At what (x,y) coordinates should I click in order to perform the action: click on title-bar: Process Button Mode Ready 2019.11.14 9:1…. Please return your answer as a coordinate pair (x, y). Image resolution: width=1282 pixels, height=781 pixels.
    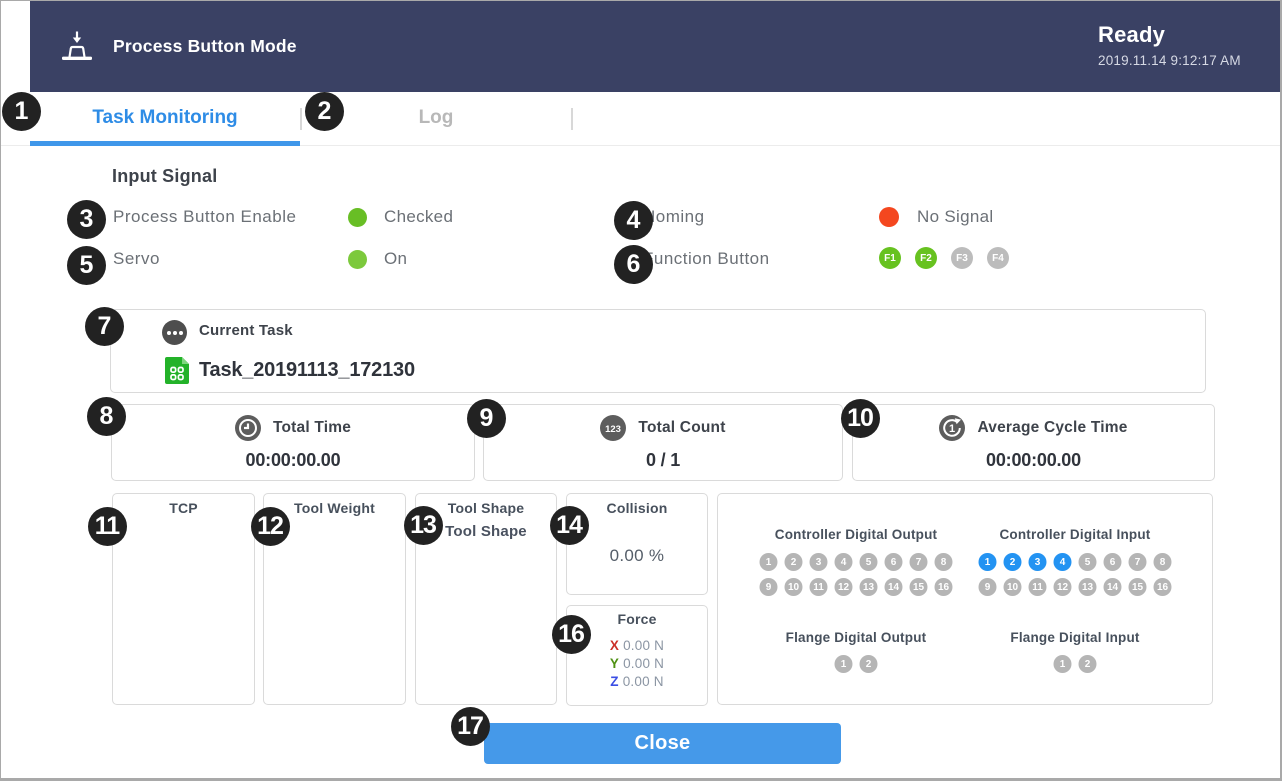
    Looking at the image, I should click on (655, 46).